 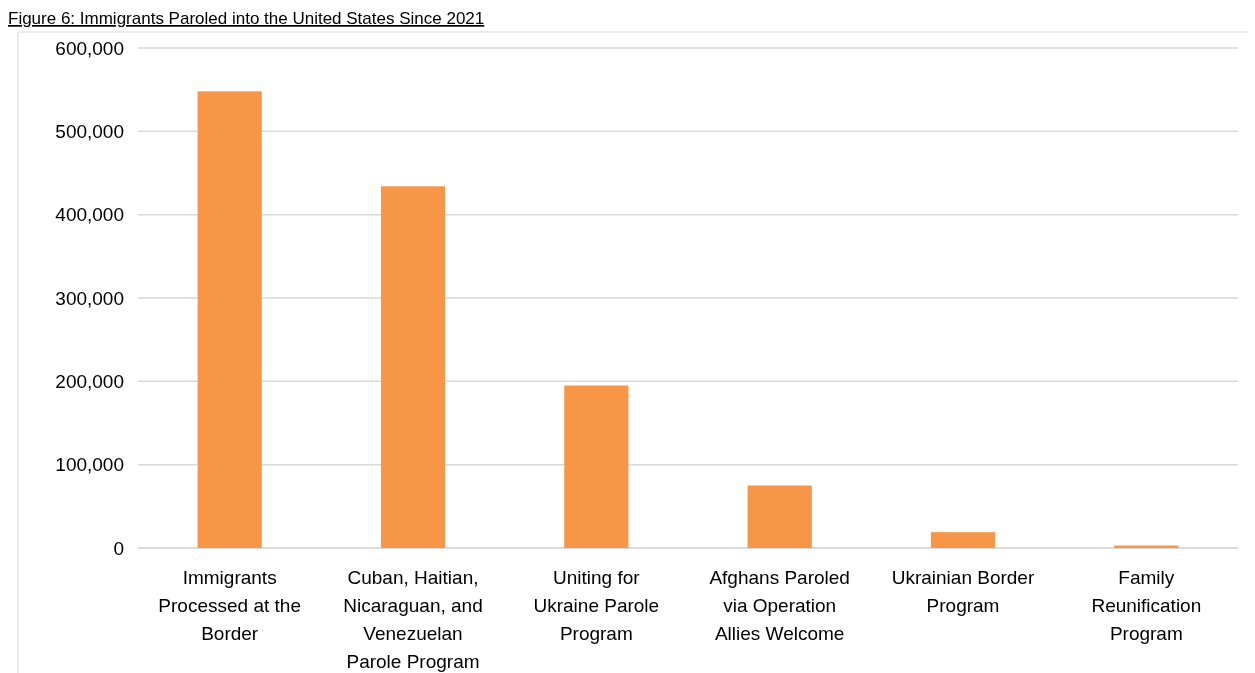 What do you see at coordinates (413, 619) in the screenshot?
I see `x-tick-label: Cuban, Haitian, Nicaraguan, and Venezuelan Parole Program` at bounding box center [413, 619].